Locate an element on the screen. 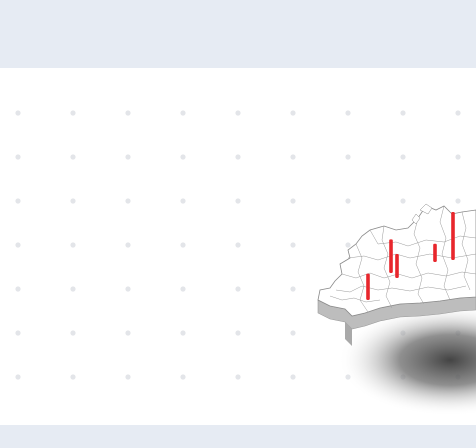  map-island is located at coordinates (426, 209).